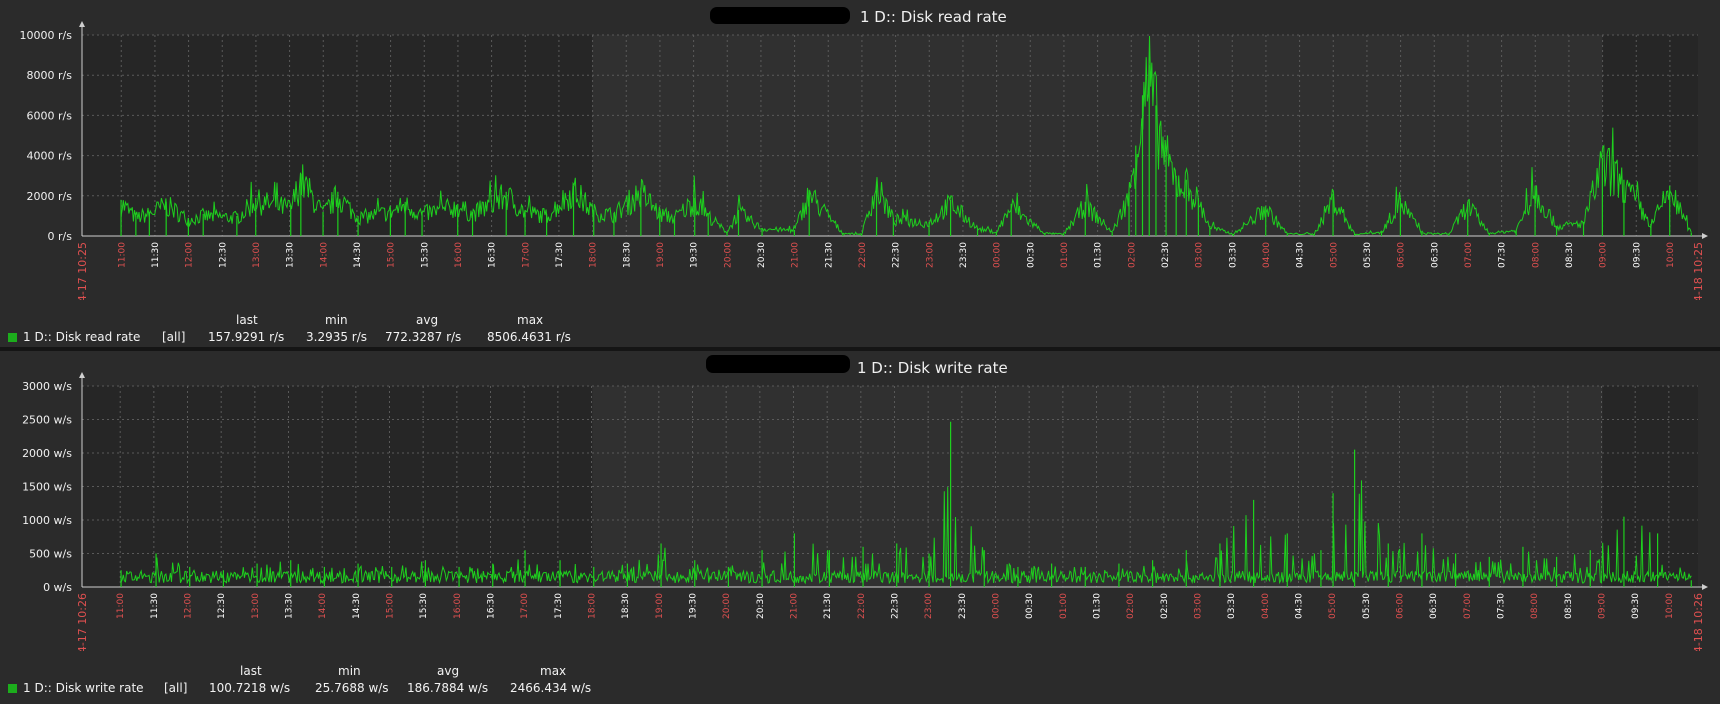  What do you see at coordinates (727, 606) in the screenshot?
I see `x-tick-label: 20:00` at bounding box center [727, 606].